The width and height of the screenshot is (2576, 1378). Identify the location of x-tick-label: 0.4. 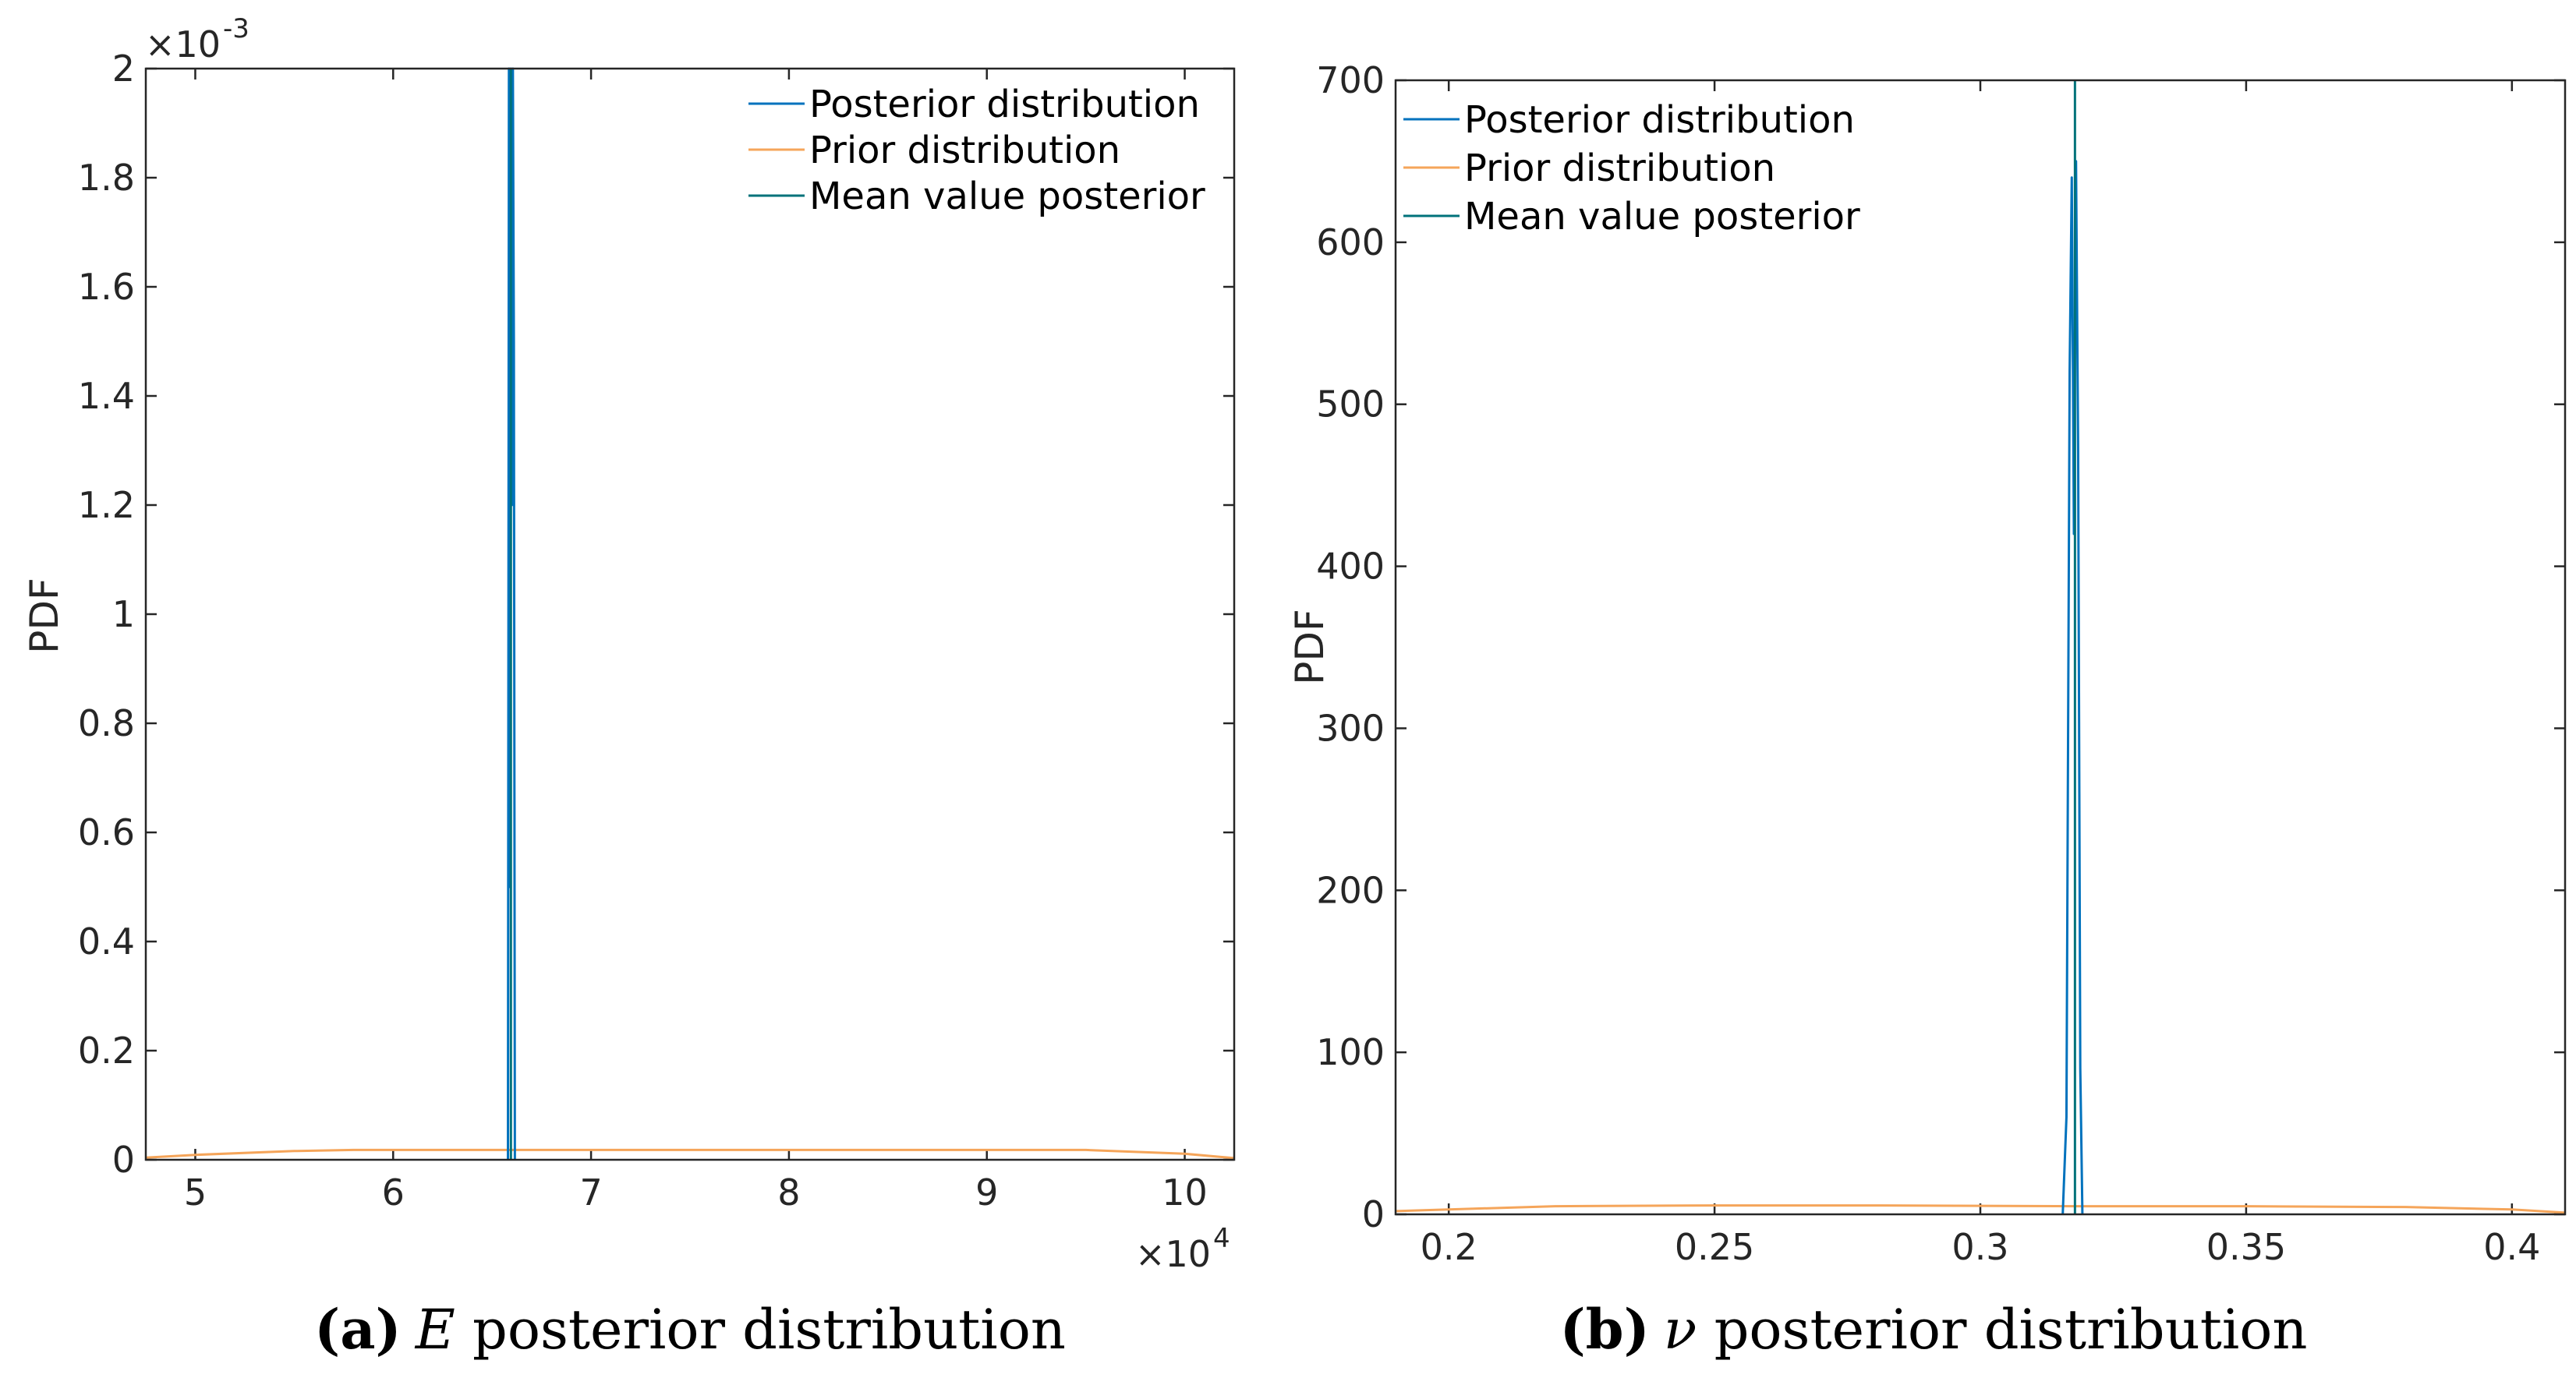
(2511, 1247).